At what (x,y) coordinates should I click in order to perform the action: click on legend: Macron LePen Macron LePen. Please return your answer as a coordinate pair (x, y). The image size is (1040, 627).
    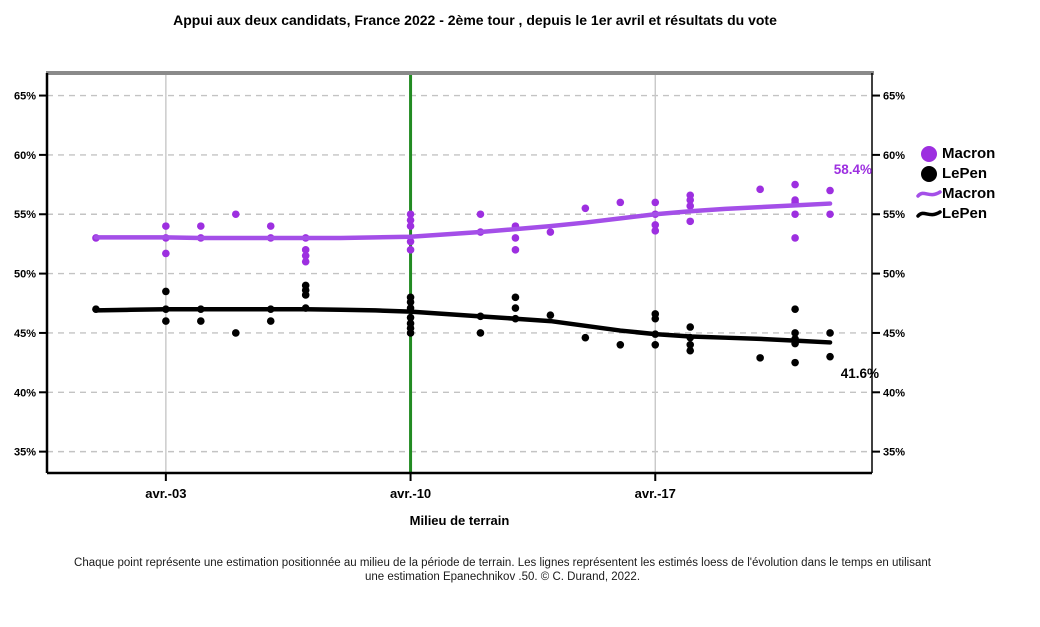
    Looking at the image, I should click on (955, 184).